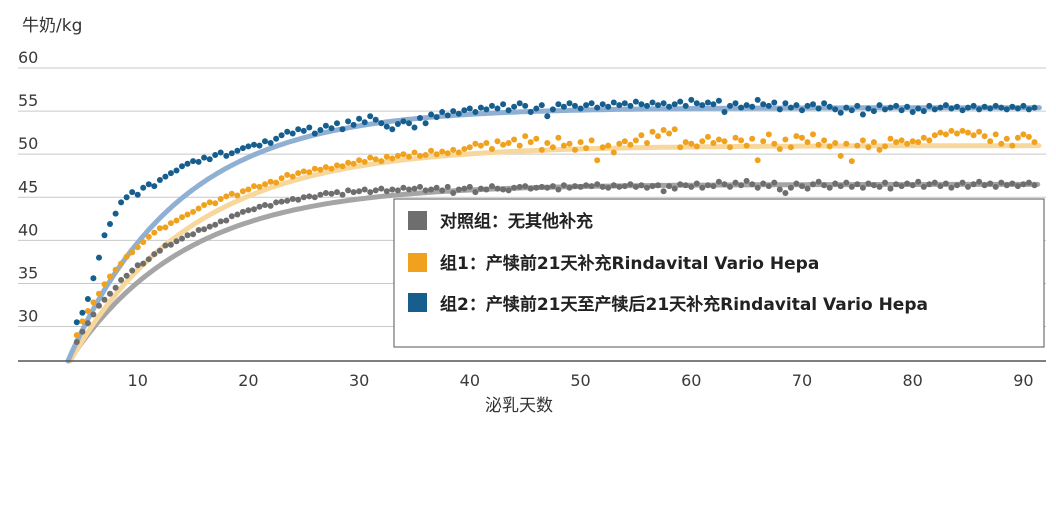  Describe the element at coordinates (359, 380) in the screenshot. I see `x-tick-30: 30` at that location.